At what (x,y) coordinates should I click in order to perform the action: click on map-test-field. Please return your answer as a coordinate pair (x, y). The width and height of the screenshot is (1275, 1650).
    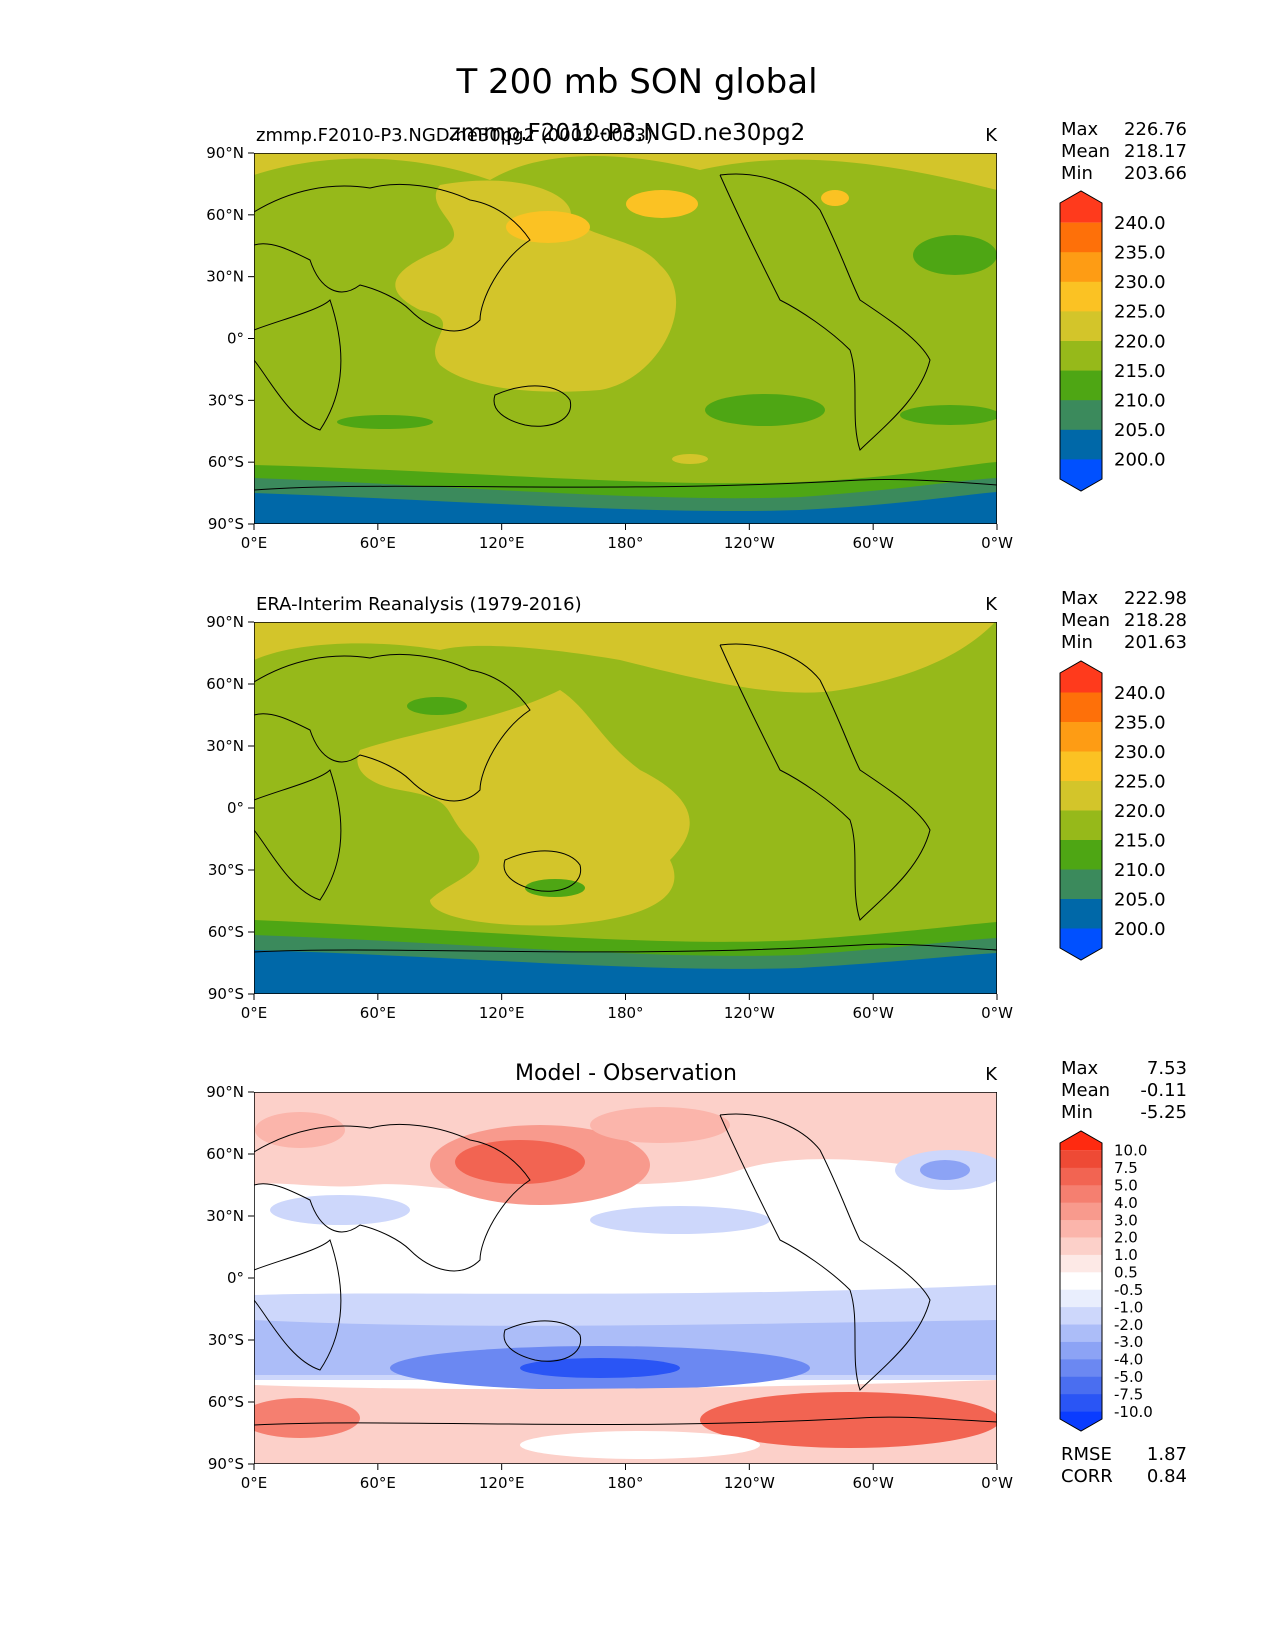
    Looking at the image, I should click on (625, 338).